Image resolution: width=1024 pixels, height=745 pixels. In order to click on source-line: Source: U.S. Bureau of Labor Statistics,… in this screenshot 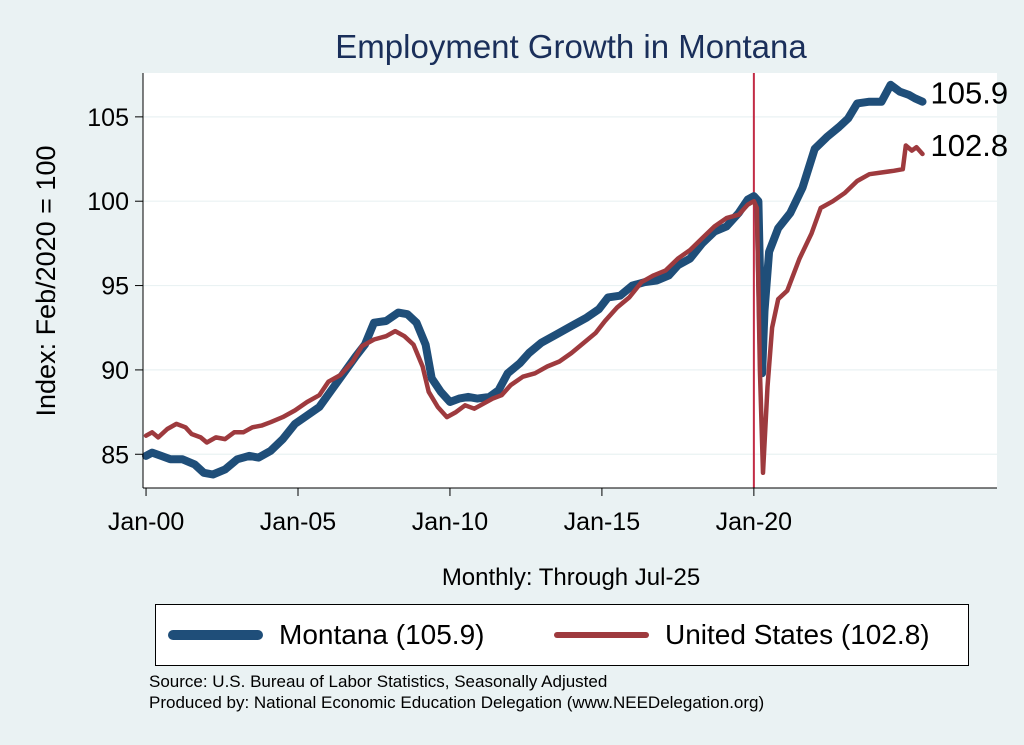, I will do `click(378, 681)`.